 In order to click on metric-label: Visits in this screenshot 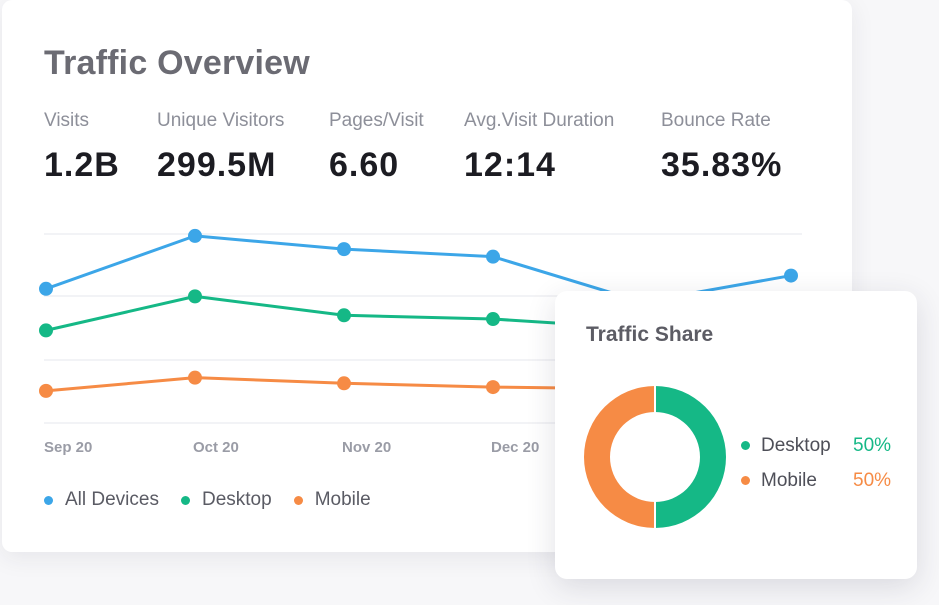, I will do `click(67, 120)`.